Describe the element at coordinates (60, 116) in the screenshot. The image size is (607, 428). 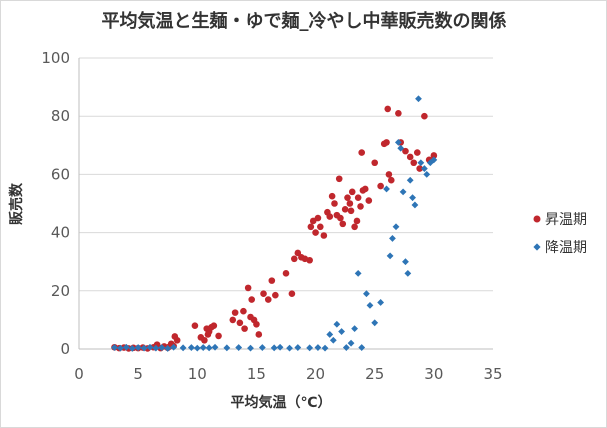
I see `y-tick-label: 80` at that location.